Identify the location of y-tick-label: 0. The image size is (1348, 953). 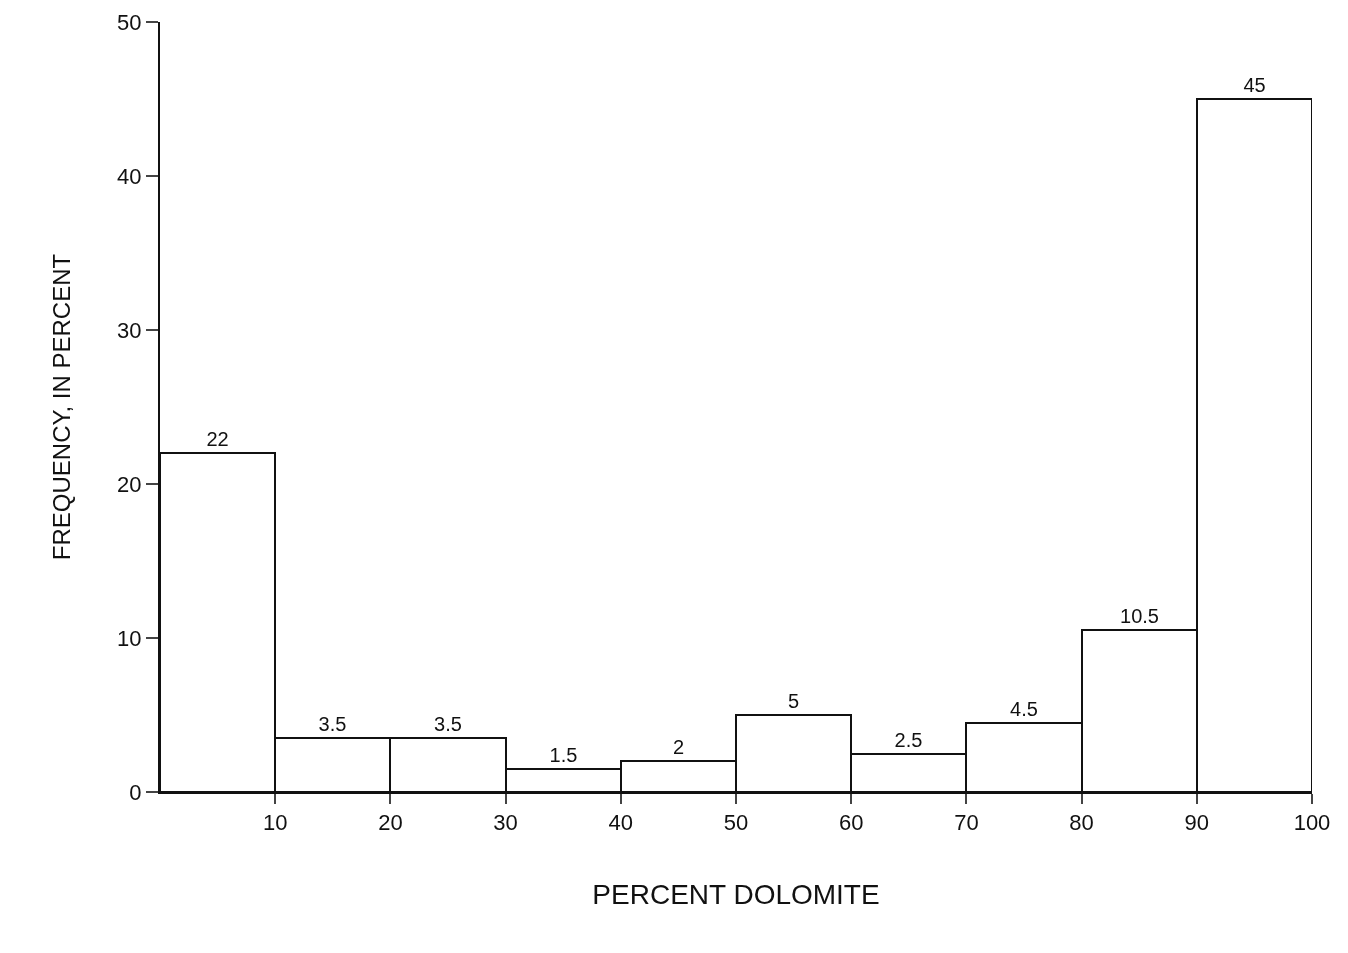
(135, 792).